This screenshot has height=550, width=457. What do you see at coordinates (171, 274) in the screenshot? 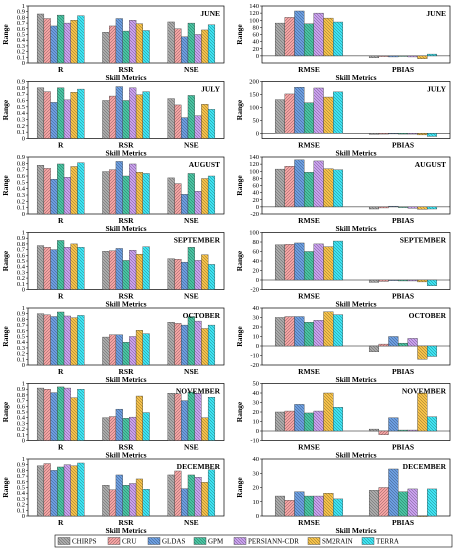
I see `bar-nse-chirps` at bounding box center [171, 274].